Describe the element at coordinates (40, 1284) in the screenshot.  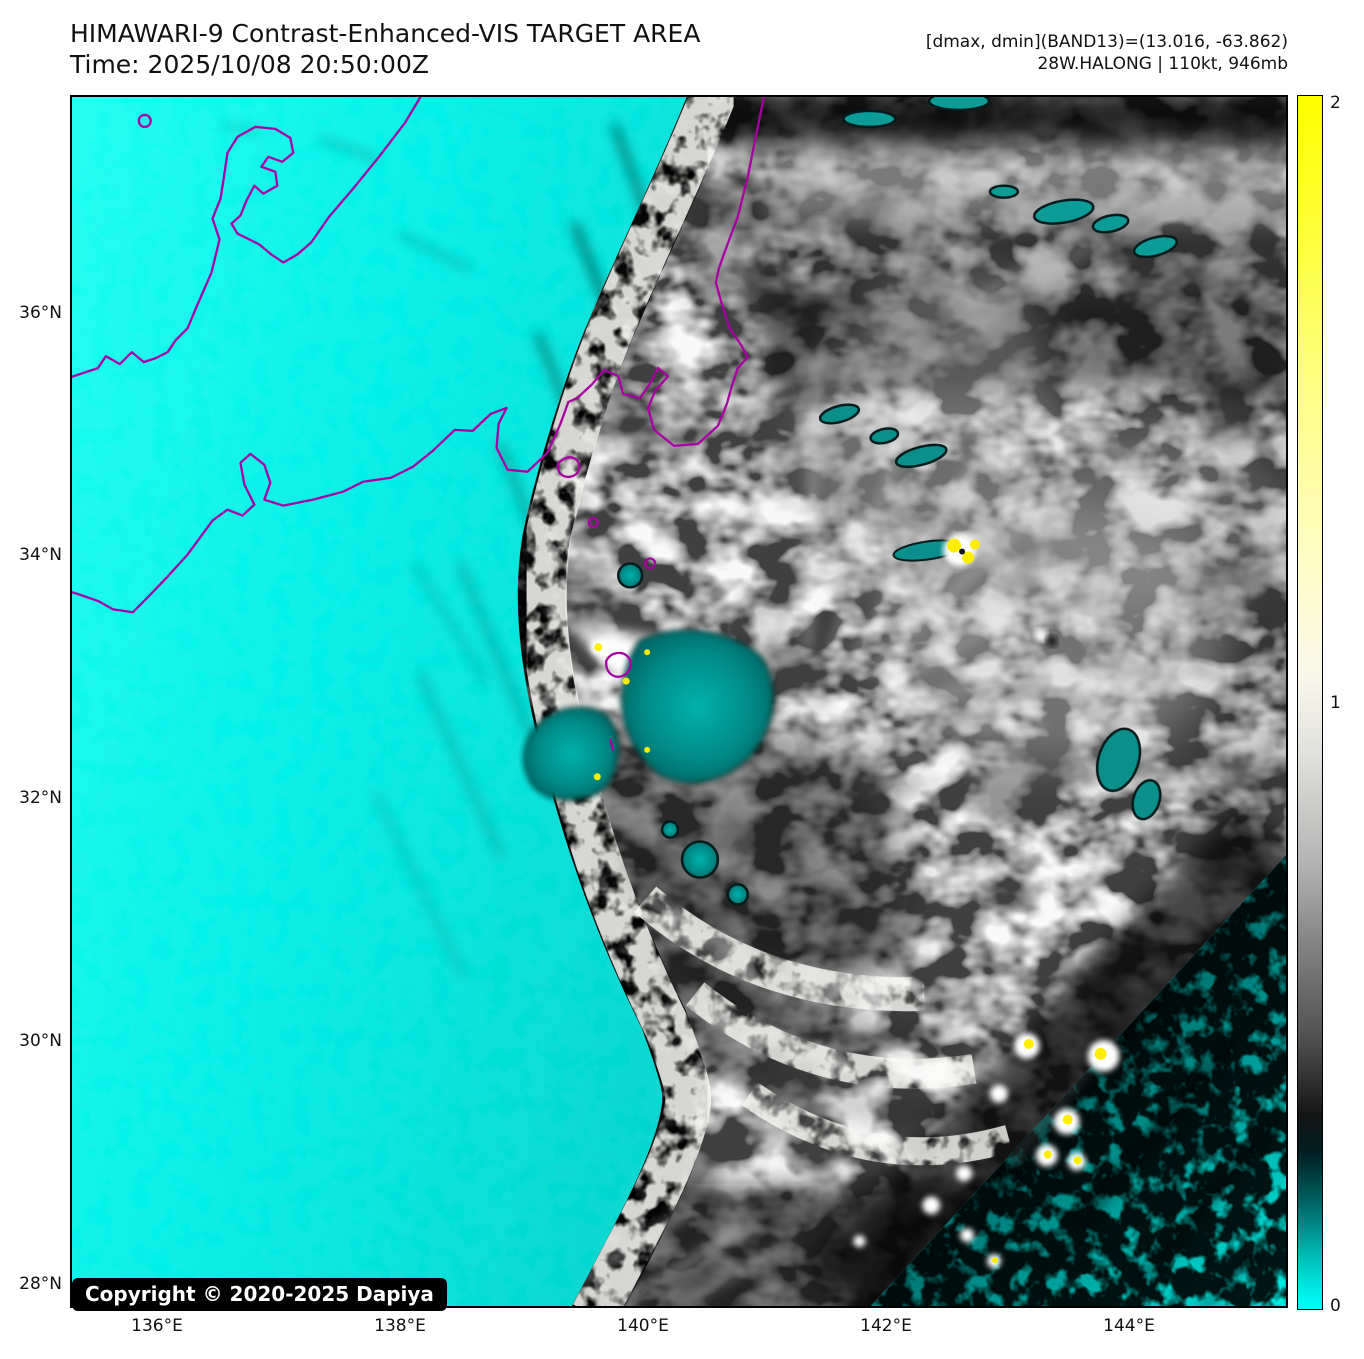
I see `lat-tick-label: 28°N` at that location.